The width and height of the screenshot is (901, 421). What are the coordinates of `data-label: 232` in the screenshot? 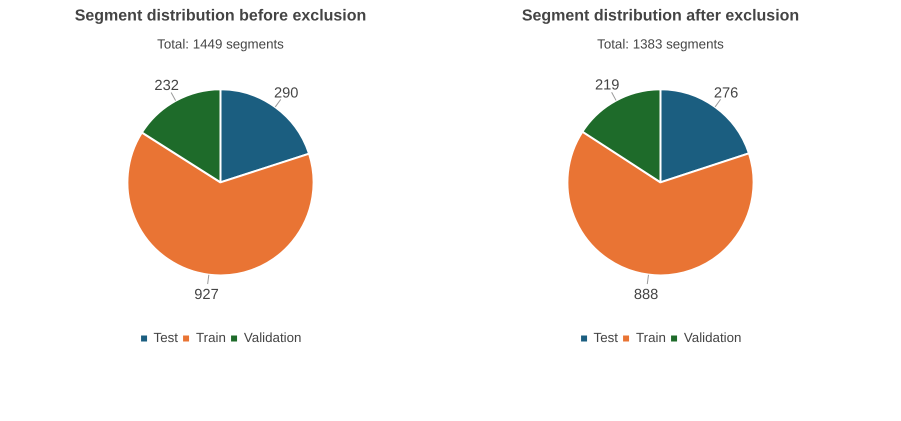 It's located at (166, 86).